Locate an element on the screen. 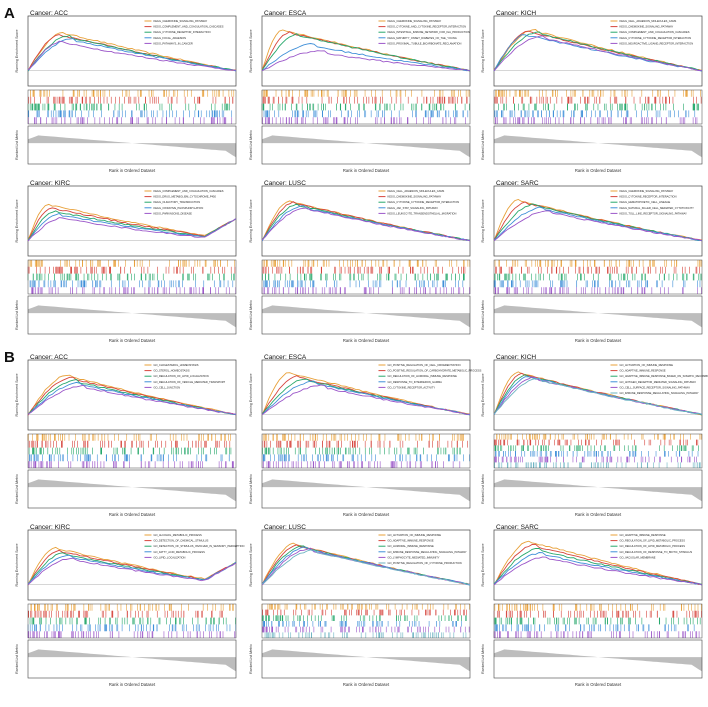 This screenshot has width=708, height=707. legend-entry: KEGG_CYTOKINE_RECEPTOR_INTERACTION is located at coordinates (647, 197).